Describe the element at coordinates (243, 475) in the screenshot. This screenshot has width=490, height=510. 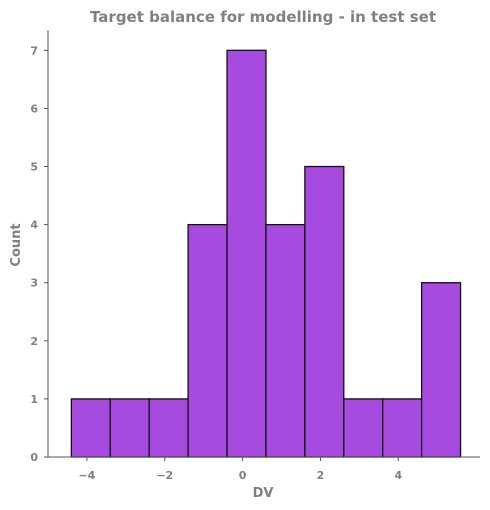
I see `x-tick-label: 0` at that location.